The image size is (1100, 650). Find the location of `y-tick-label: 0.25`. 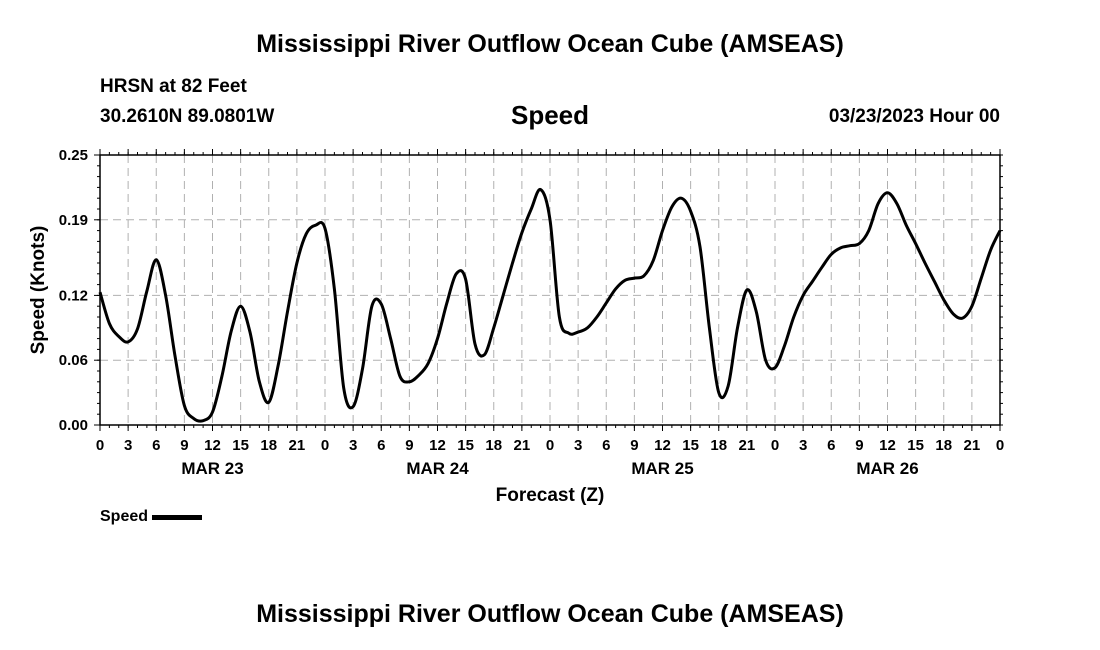

y-tick-label: 0.25 is located at coordinates (73, 155).